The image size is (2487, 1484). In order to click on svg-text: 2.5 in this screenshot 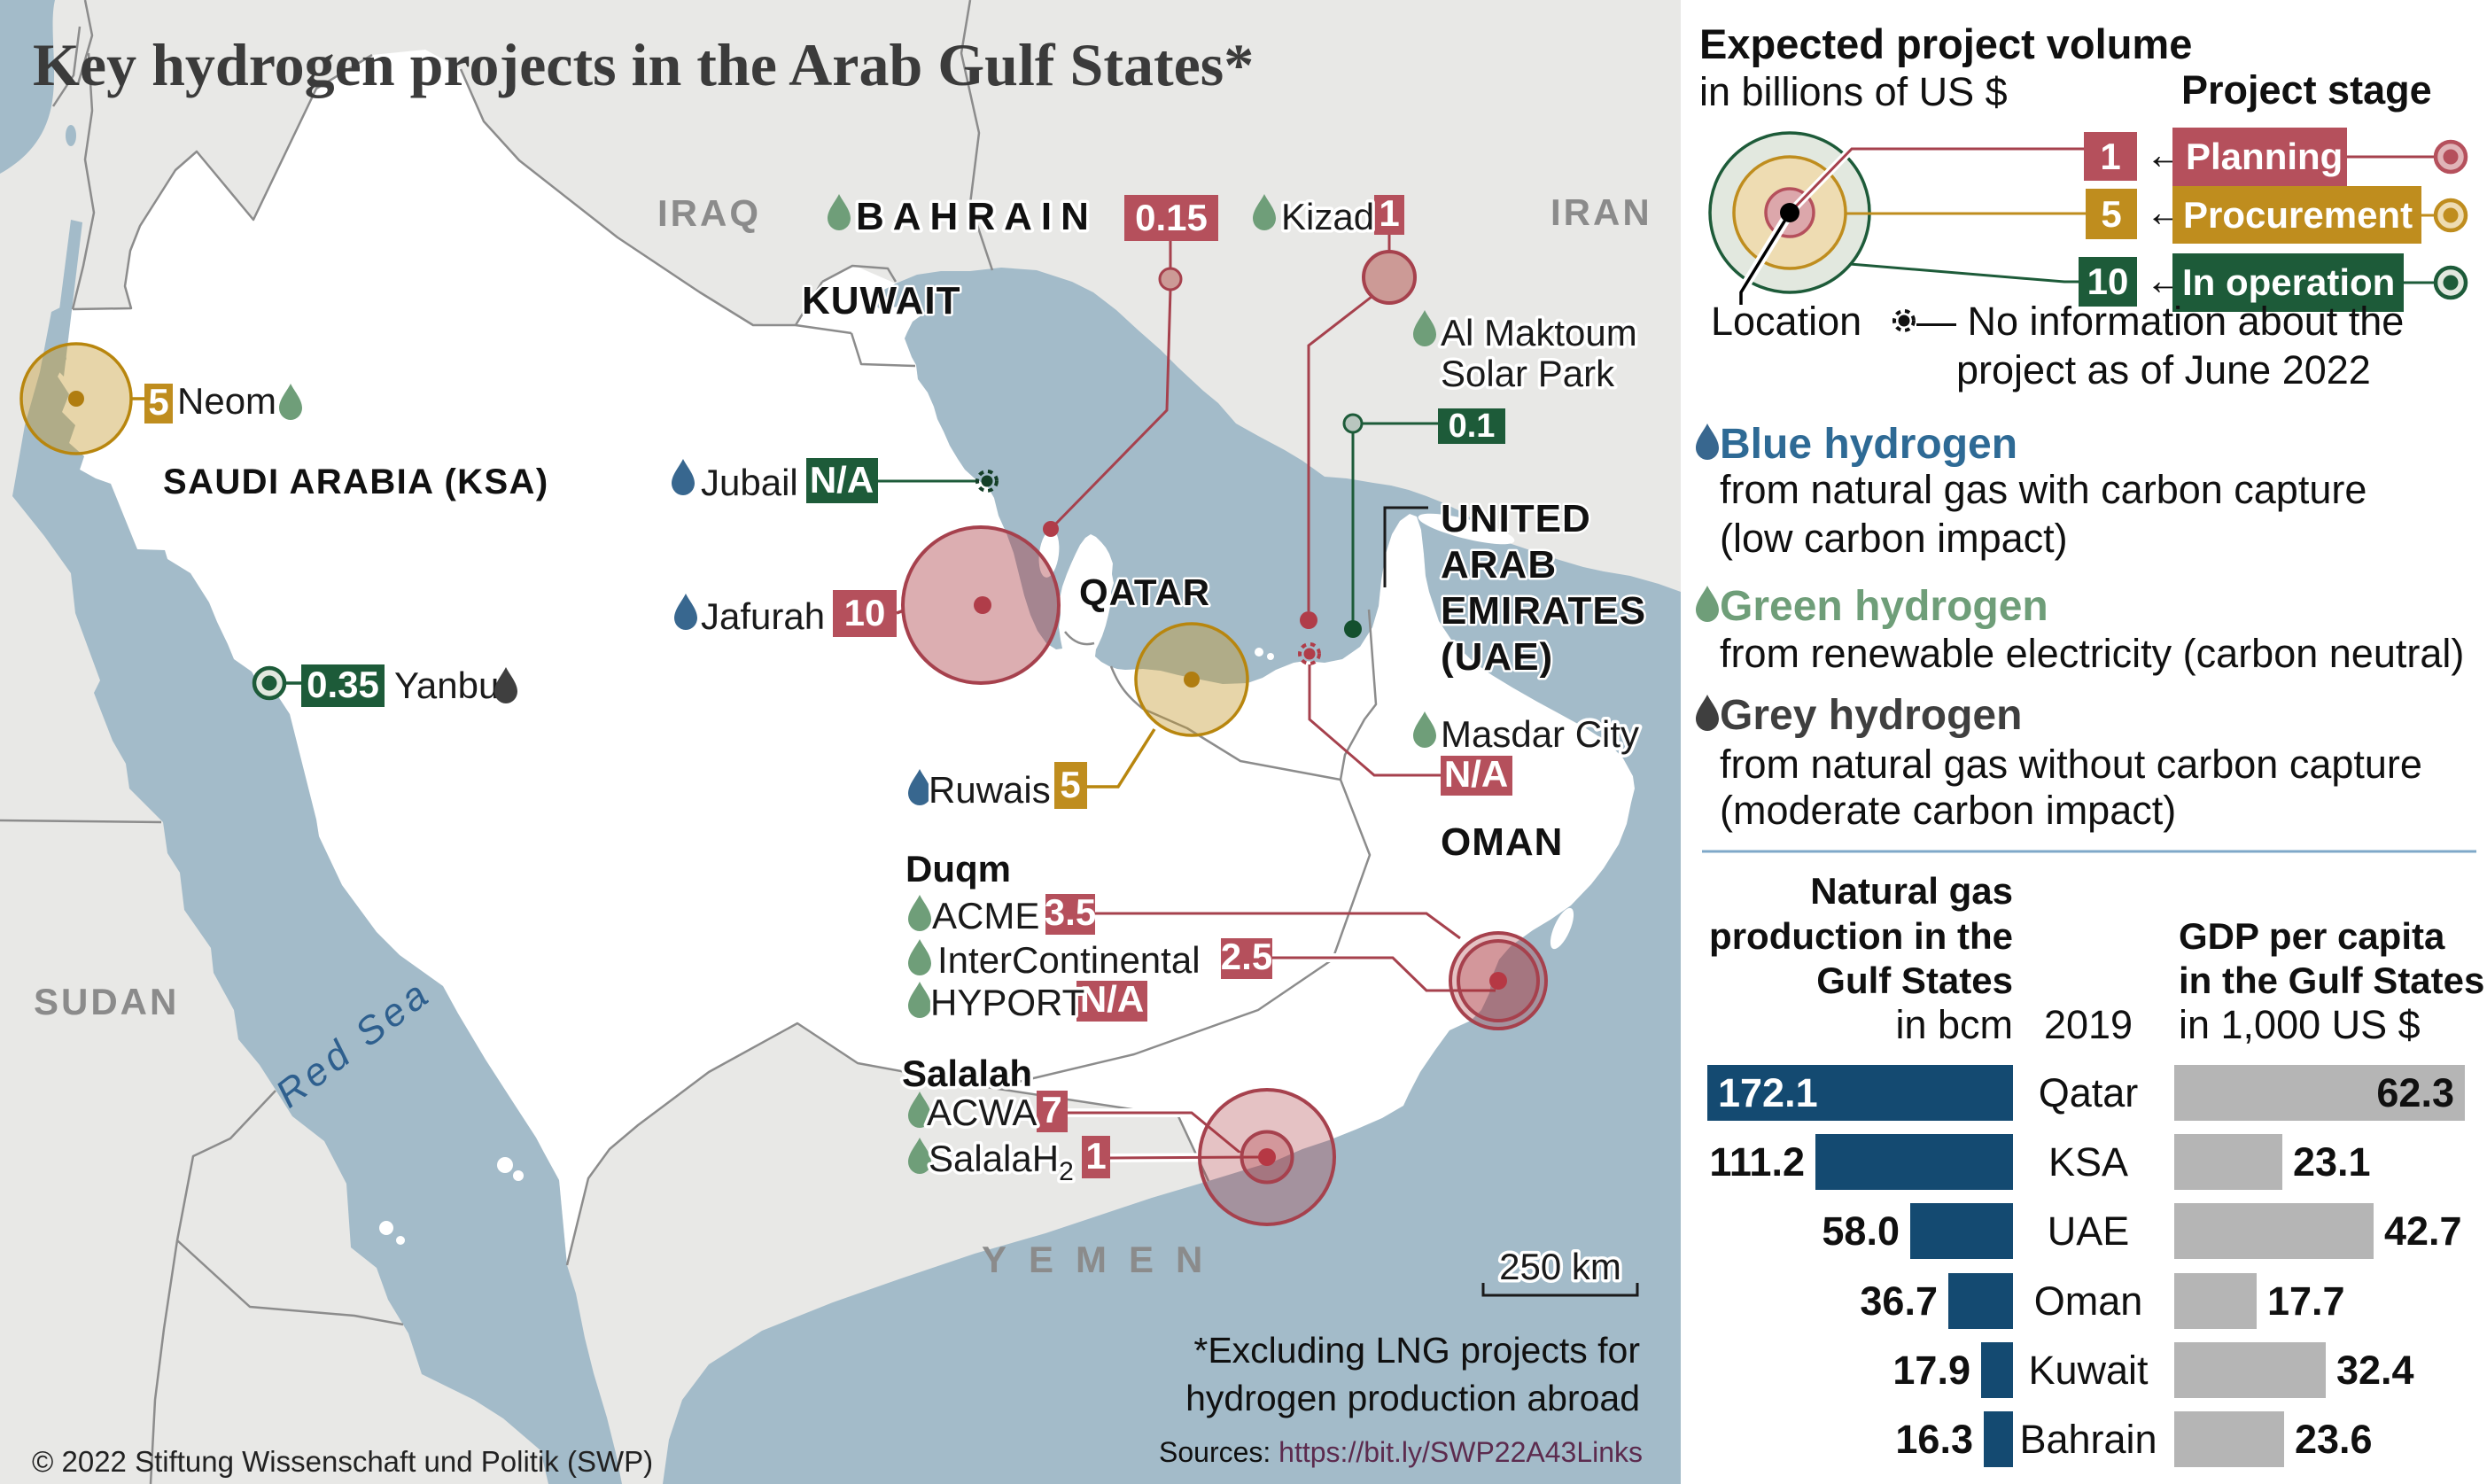, I will do `click(1246, 956)`.